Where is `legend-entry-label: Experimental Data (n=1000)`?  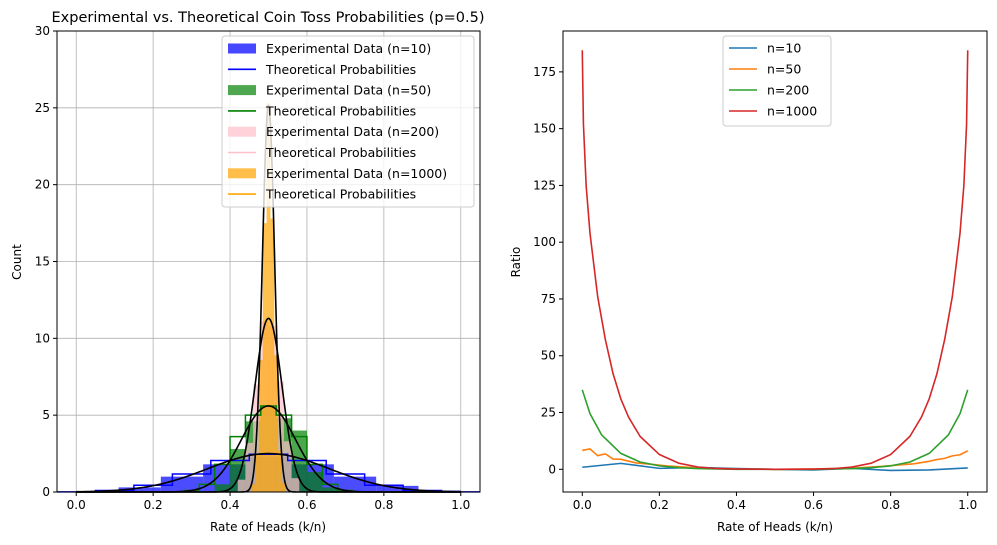
legend-entry-label: Experimental Data (n=1000) is located at coordinates (356, 173).